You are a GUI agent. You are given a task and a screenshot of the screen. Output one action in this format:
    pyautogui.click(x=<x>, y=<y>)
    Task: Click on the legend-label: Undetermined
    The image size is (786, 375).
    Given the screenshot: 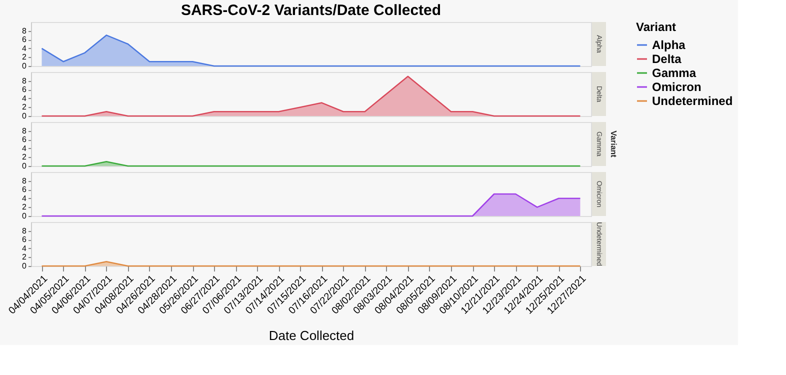 What is the action you would take?
    pyautogui.click(x=692, y=101)
    